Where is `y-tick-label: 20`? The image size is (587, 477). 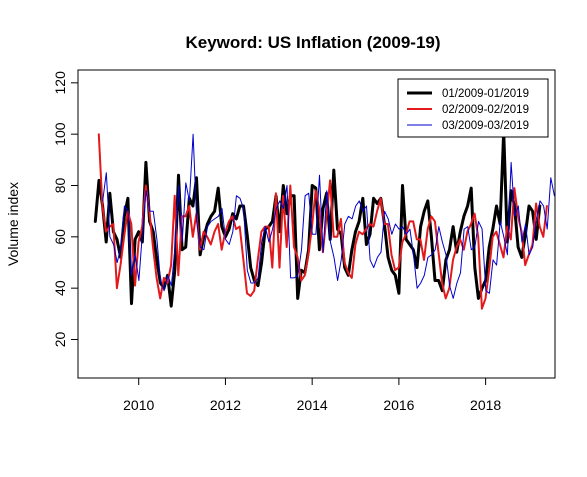 y-tick-label: 20 is located at coordinates (60, 340).